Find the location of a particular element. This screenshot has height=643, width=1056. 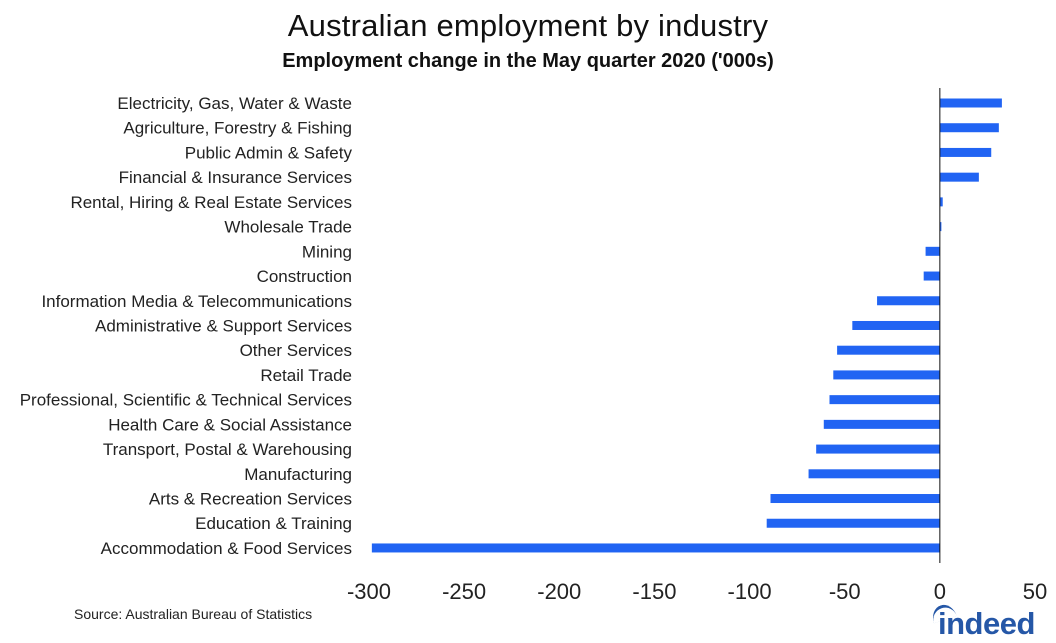

category-label: Health Care & Social Assistance is located at coordinates (230, 424).